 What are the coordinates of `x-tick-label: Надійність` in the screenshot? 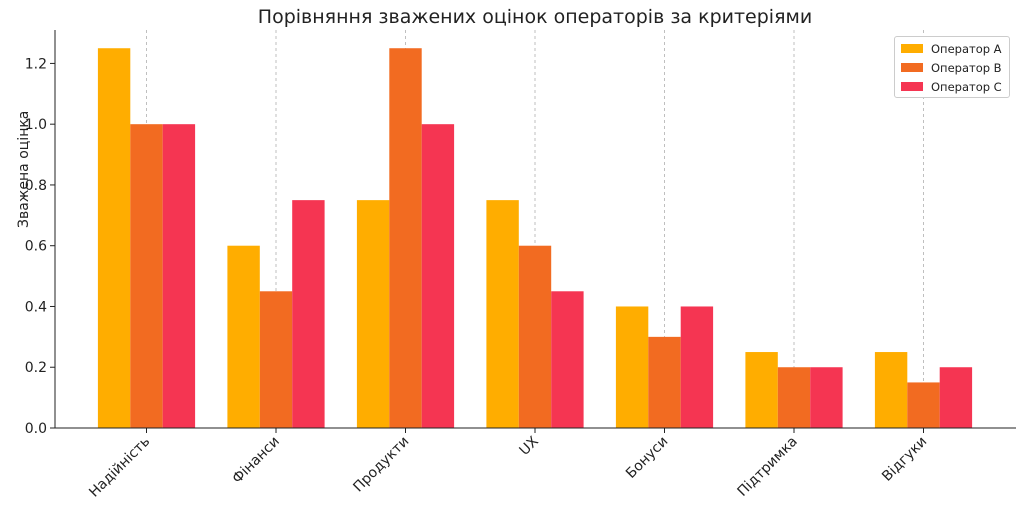 It's located at (119, 467).